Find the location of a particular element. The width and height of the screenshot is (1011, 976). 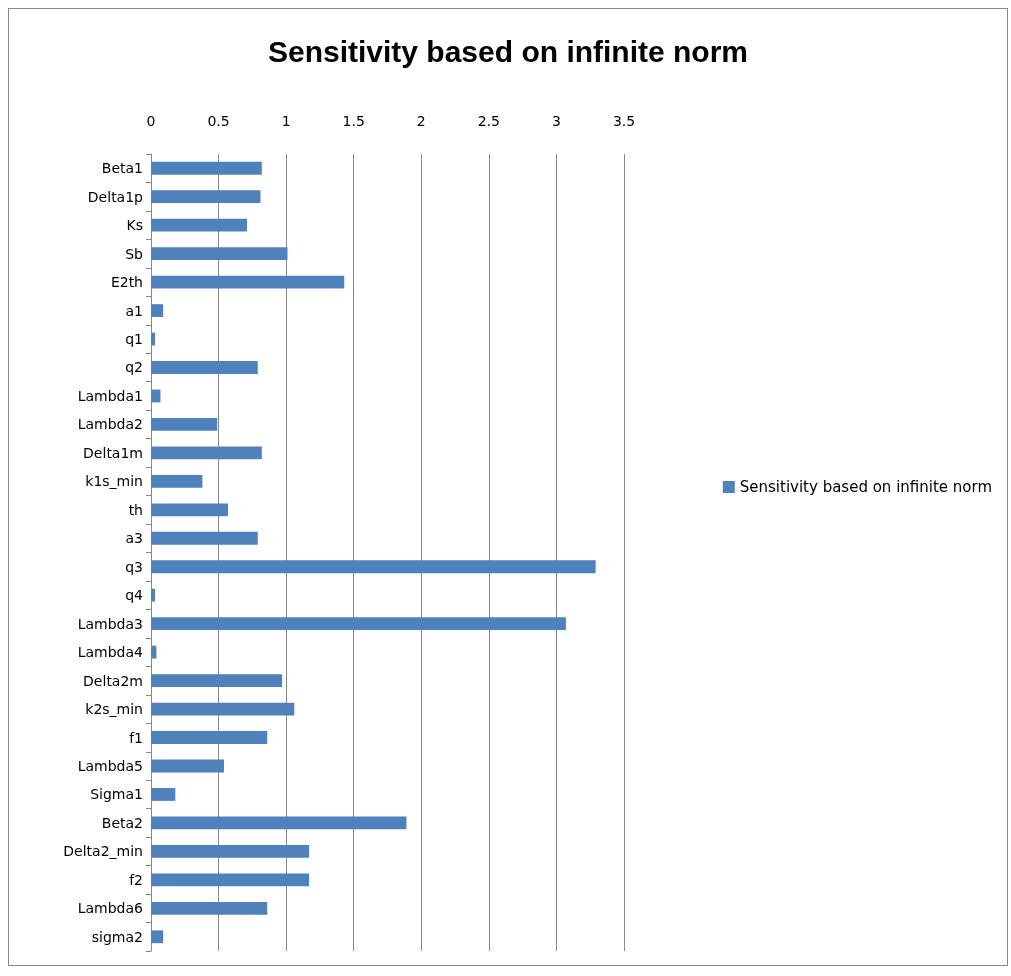

y-tick-label: q2 is located at coordinates (134, 367).